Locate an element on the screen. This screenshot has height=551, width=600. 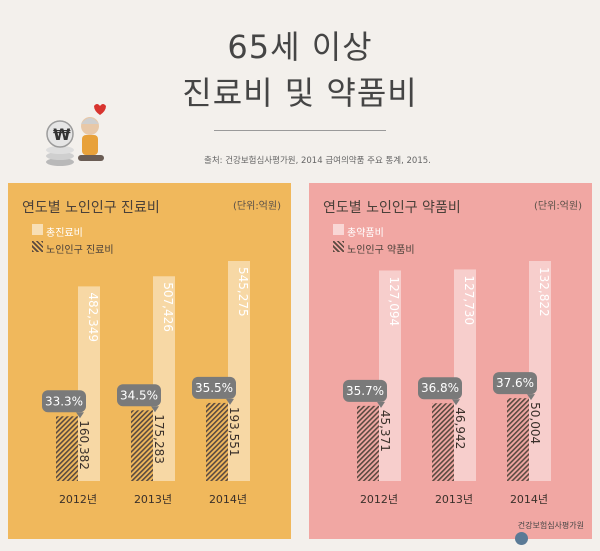
legend-elderly: 노인인구 약품비 is located at coordinates (374, 248).